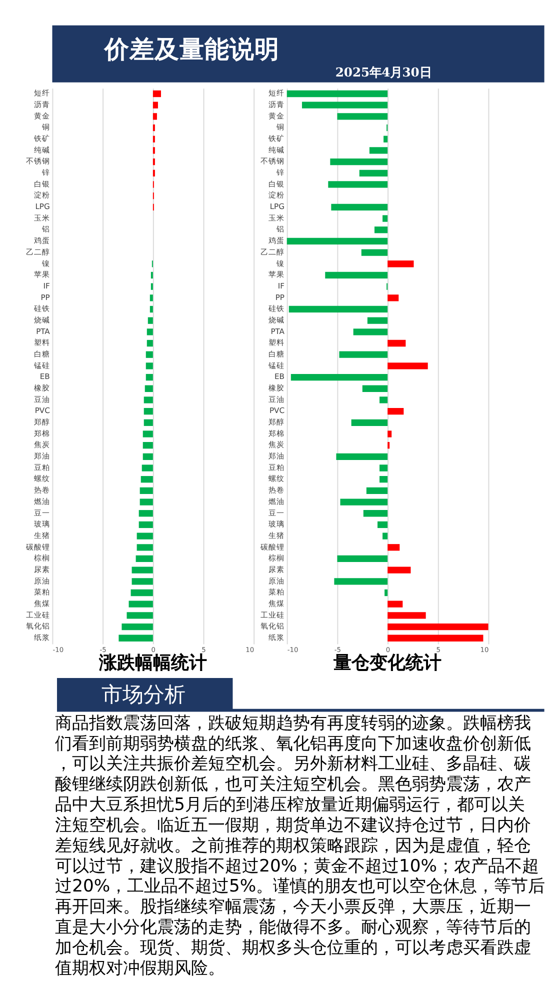  I want to click on text: 涨跌幅幅统计, so click(152, 663).